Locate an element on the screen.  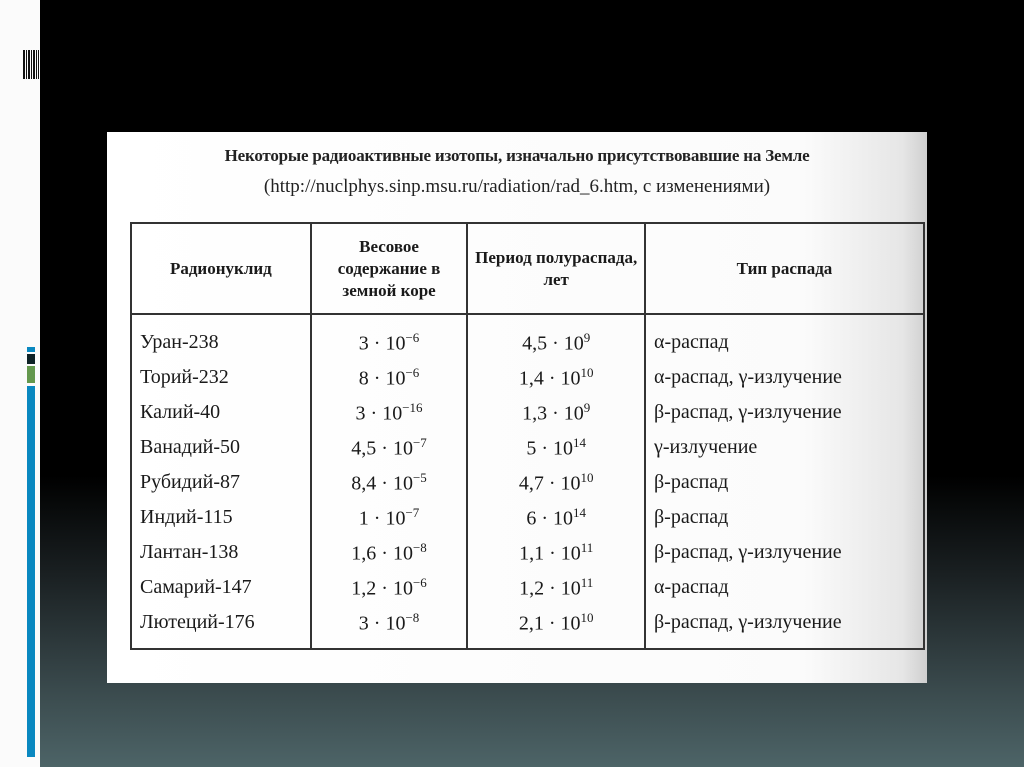
cell-half-life: 4,7 · 1010 is located at coordinates (556, 482).